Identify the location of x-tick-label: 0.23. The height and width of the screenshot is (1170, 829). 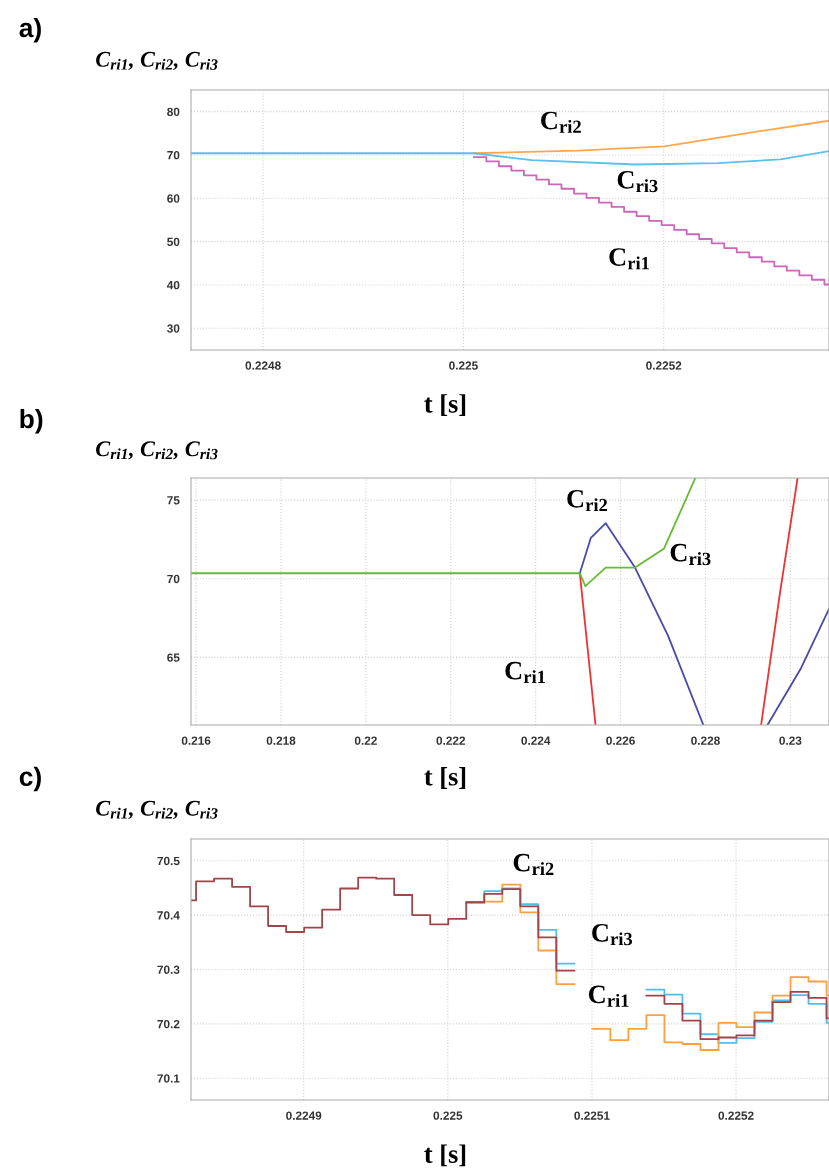
(790, 740).